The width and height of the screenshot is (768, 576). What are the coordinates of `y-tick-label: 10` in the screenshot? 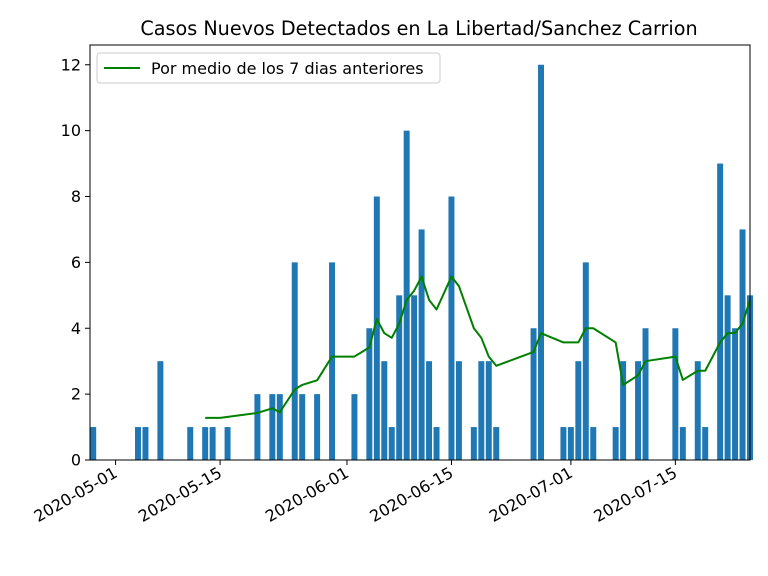 It's located at (71, 130).